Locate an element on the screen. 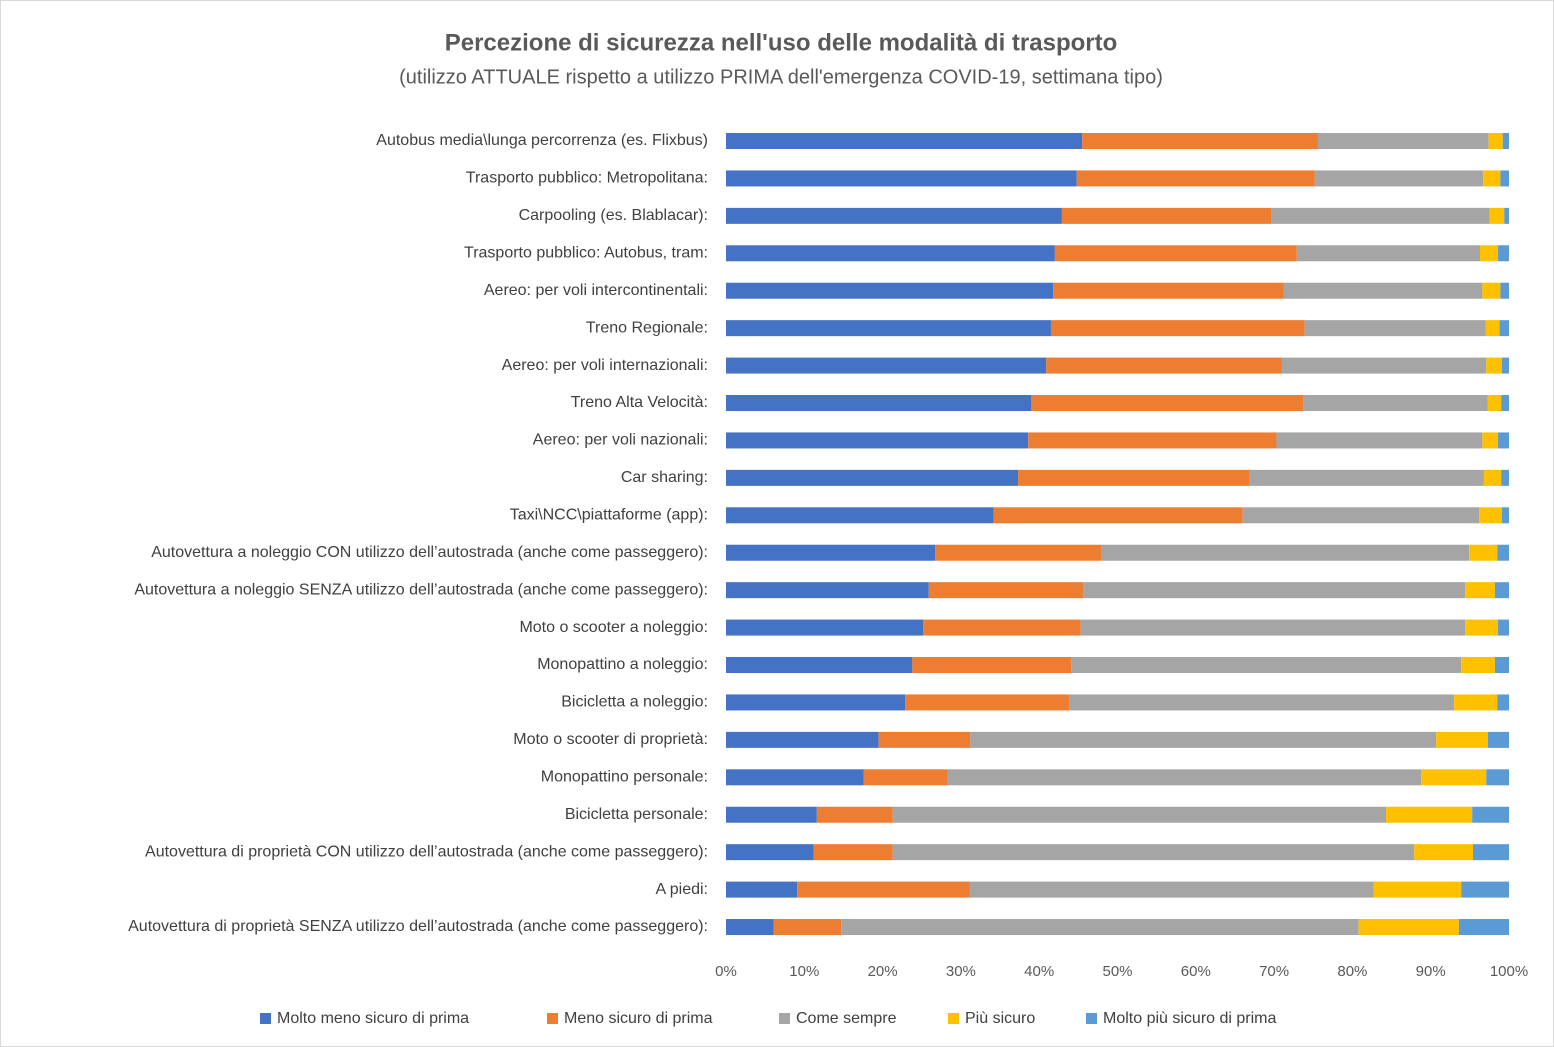 The width and height of the screenshot is (1554, 1047). y-tick-label: Aereo: per voli intercontinentali: is located at coordinates (596, 290).